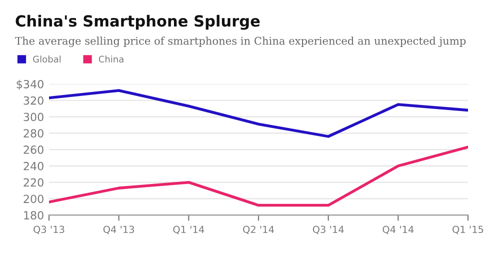 This screenshot has height=279, width=500. What do you see at coordinates (188, 230) in the screenshot?
I see `x-tick-label: Q1 '14` at bounding box center [188, 230].